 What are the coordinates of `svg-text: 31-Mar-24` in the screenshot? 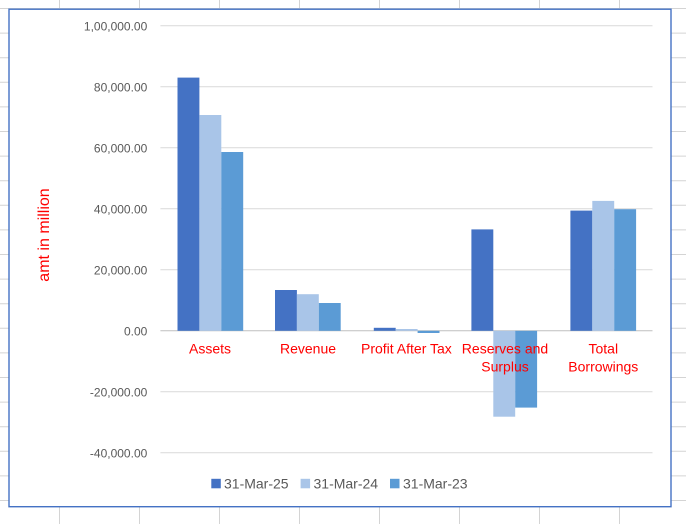 It's located at (346, 484).